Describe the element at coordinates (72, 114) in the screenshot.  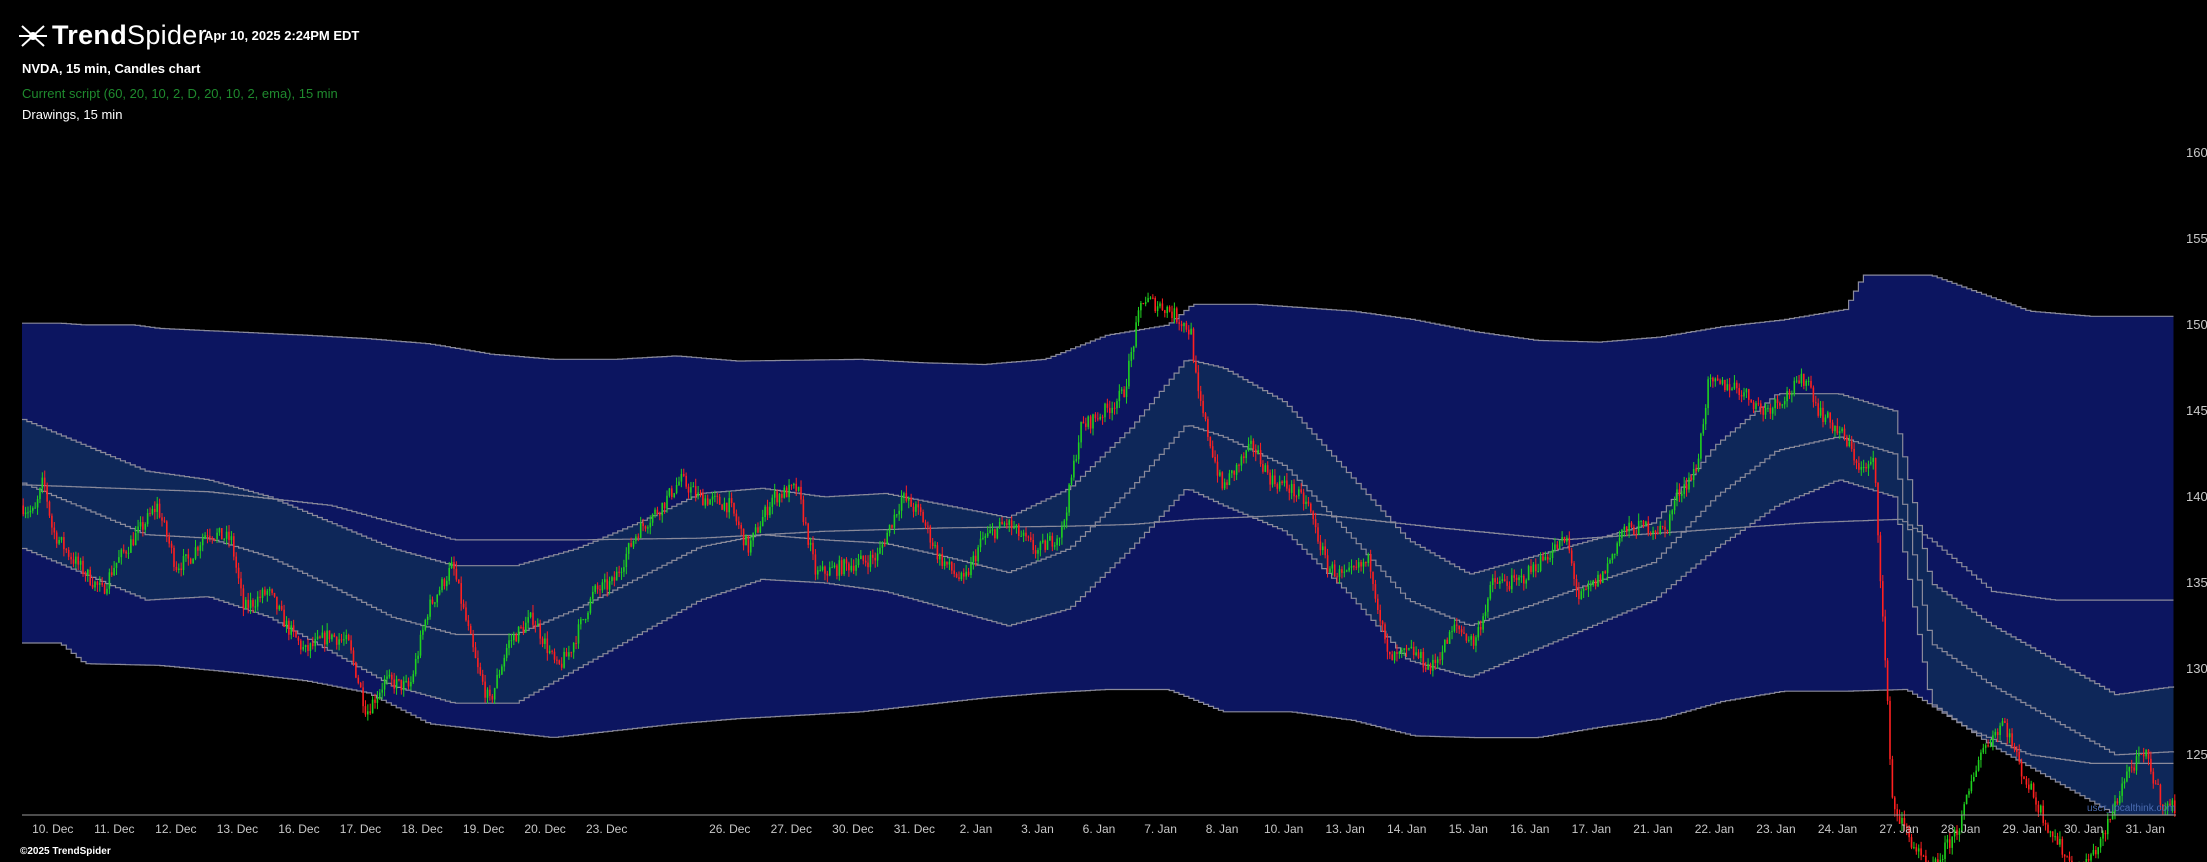
I see `legend-drawings: Drawings, 15 min` at that location.